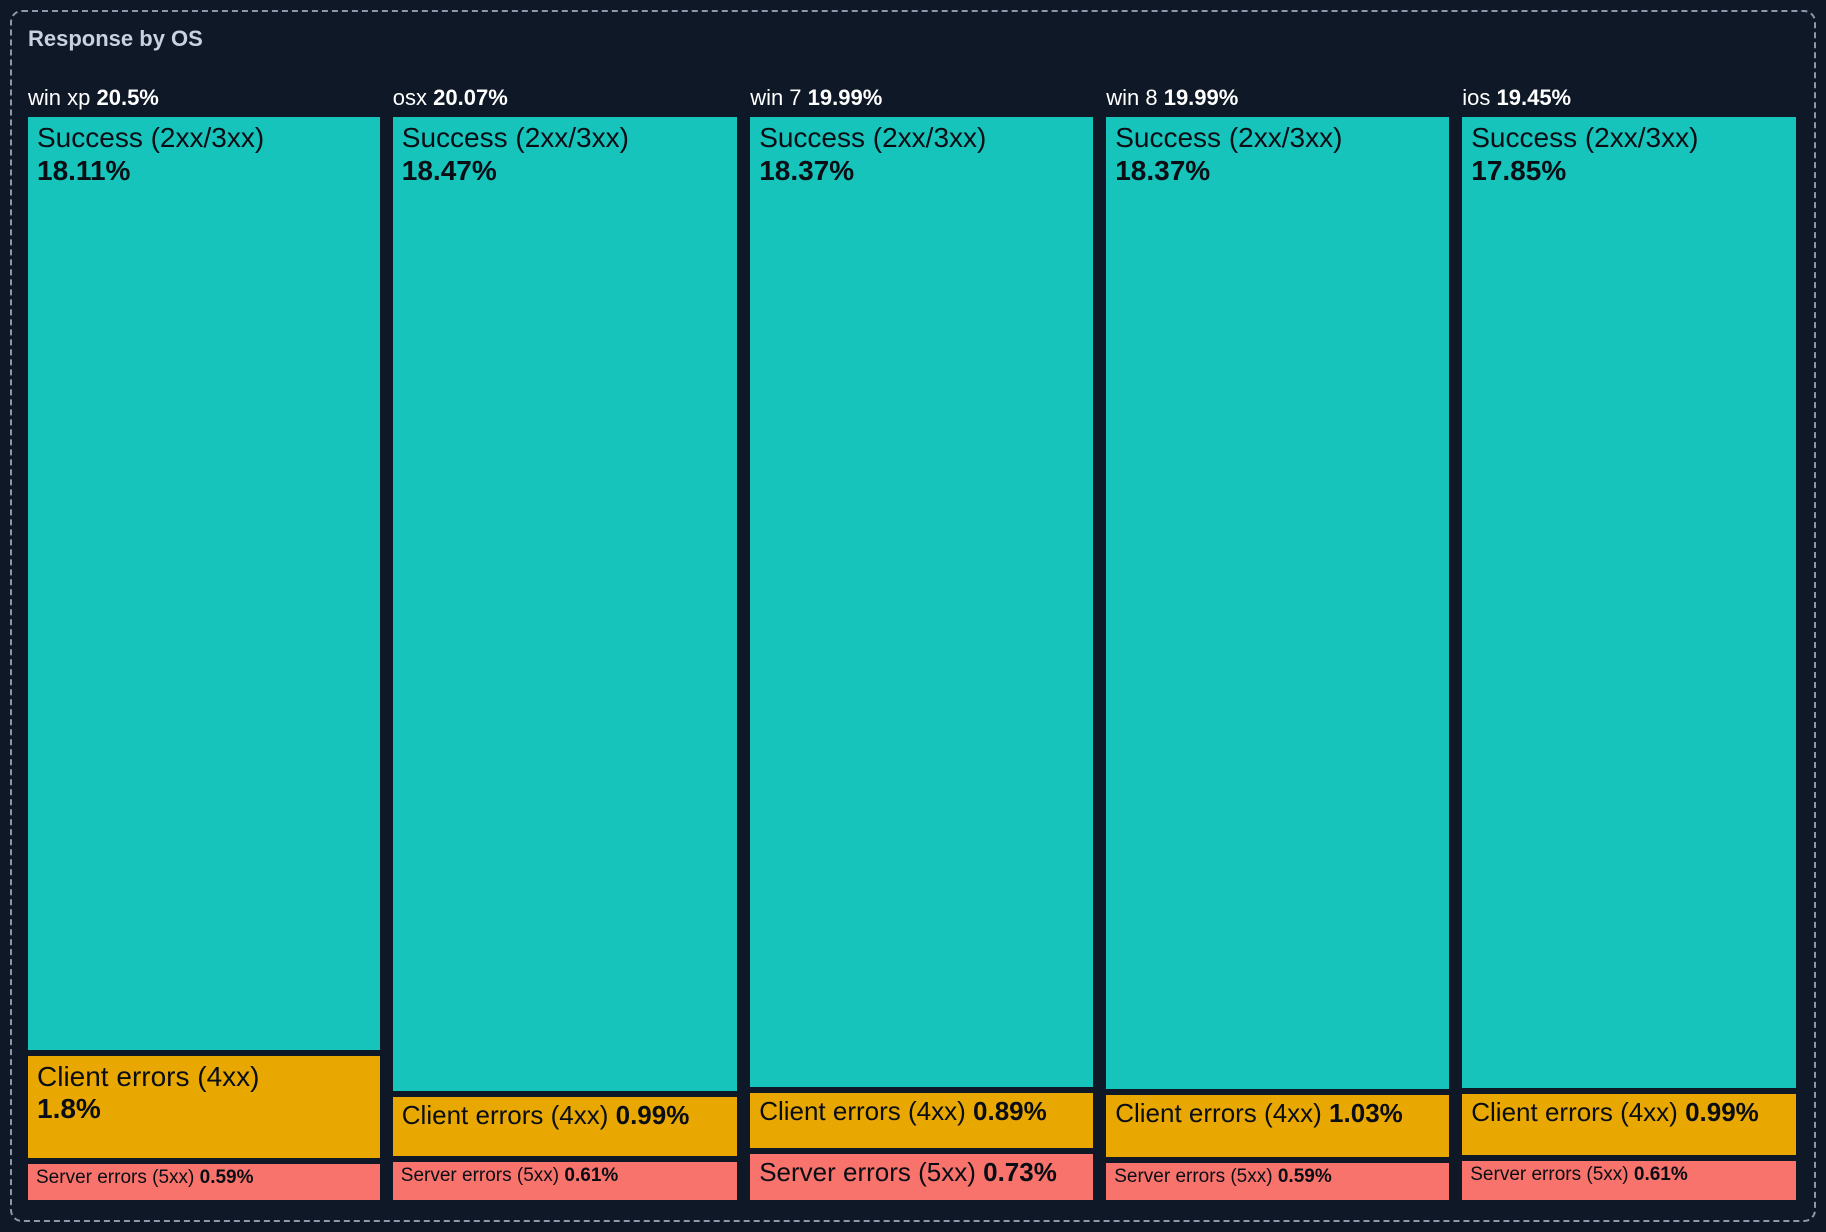 The height and width of the screenshot is (1232, 1826). Describe the element at coordinates (921, 95) in the screenshot. I see `column-header-win-7: win 7 19.99%` at that location.